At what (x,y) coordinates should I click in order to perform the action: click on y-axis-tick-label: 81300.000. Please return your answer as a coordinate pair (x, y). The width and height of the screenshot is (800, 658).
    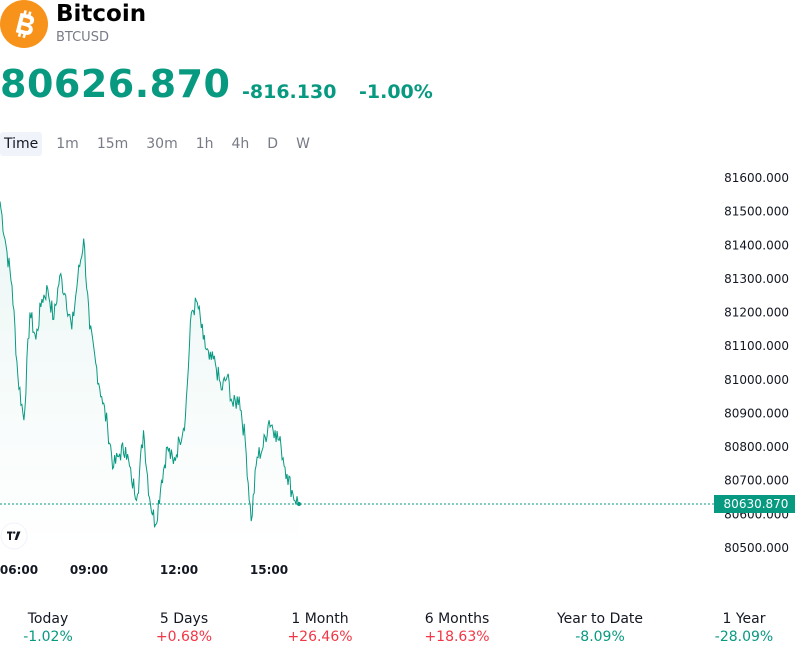
    Looking at the image, I should click on (756, 279).